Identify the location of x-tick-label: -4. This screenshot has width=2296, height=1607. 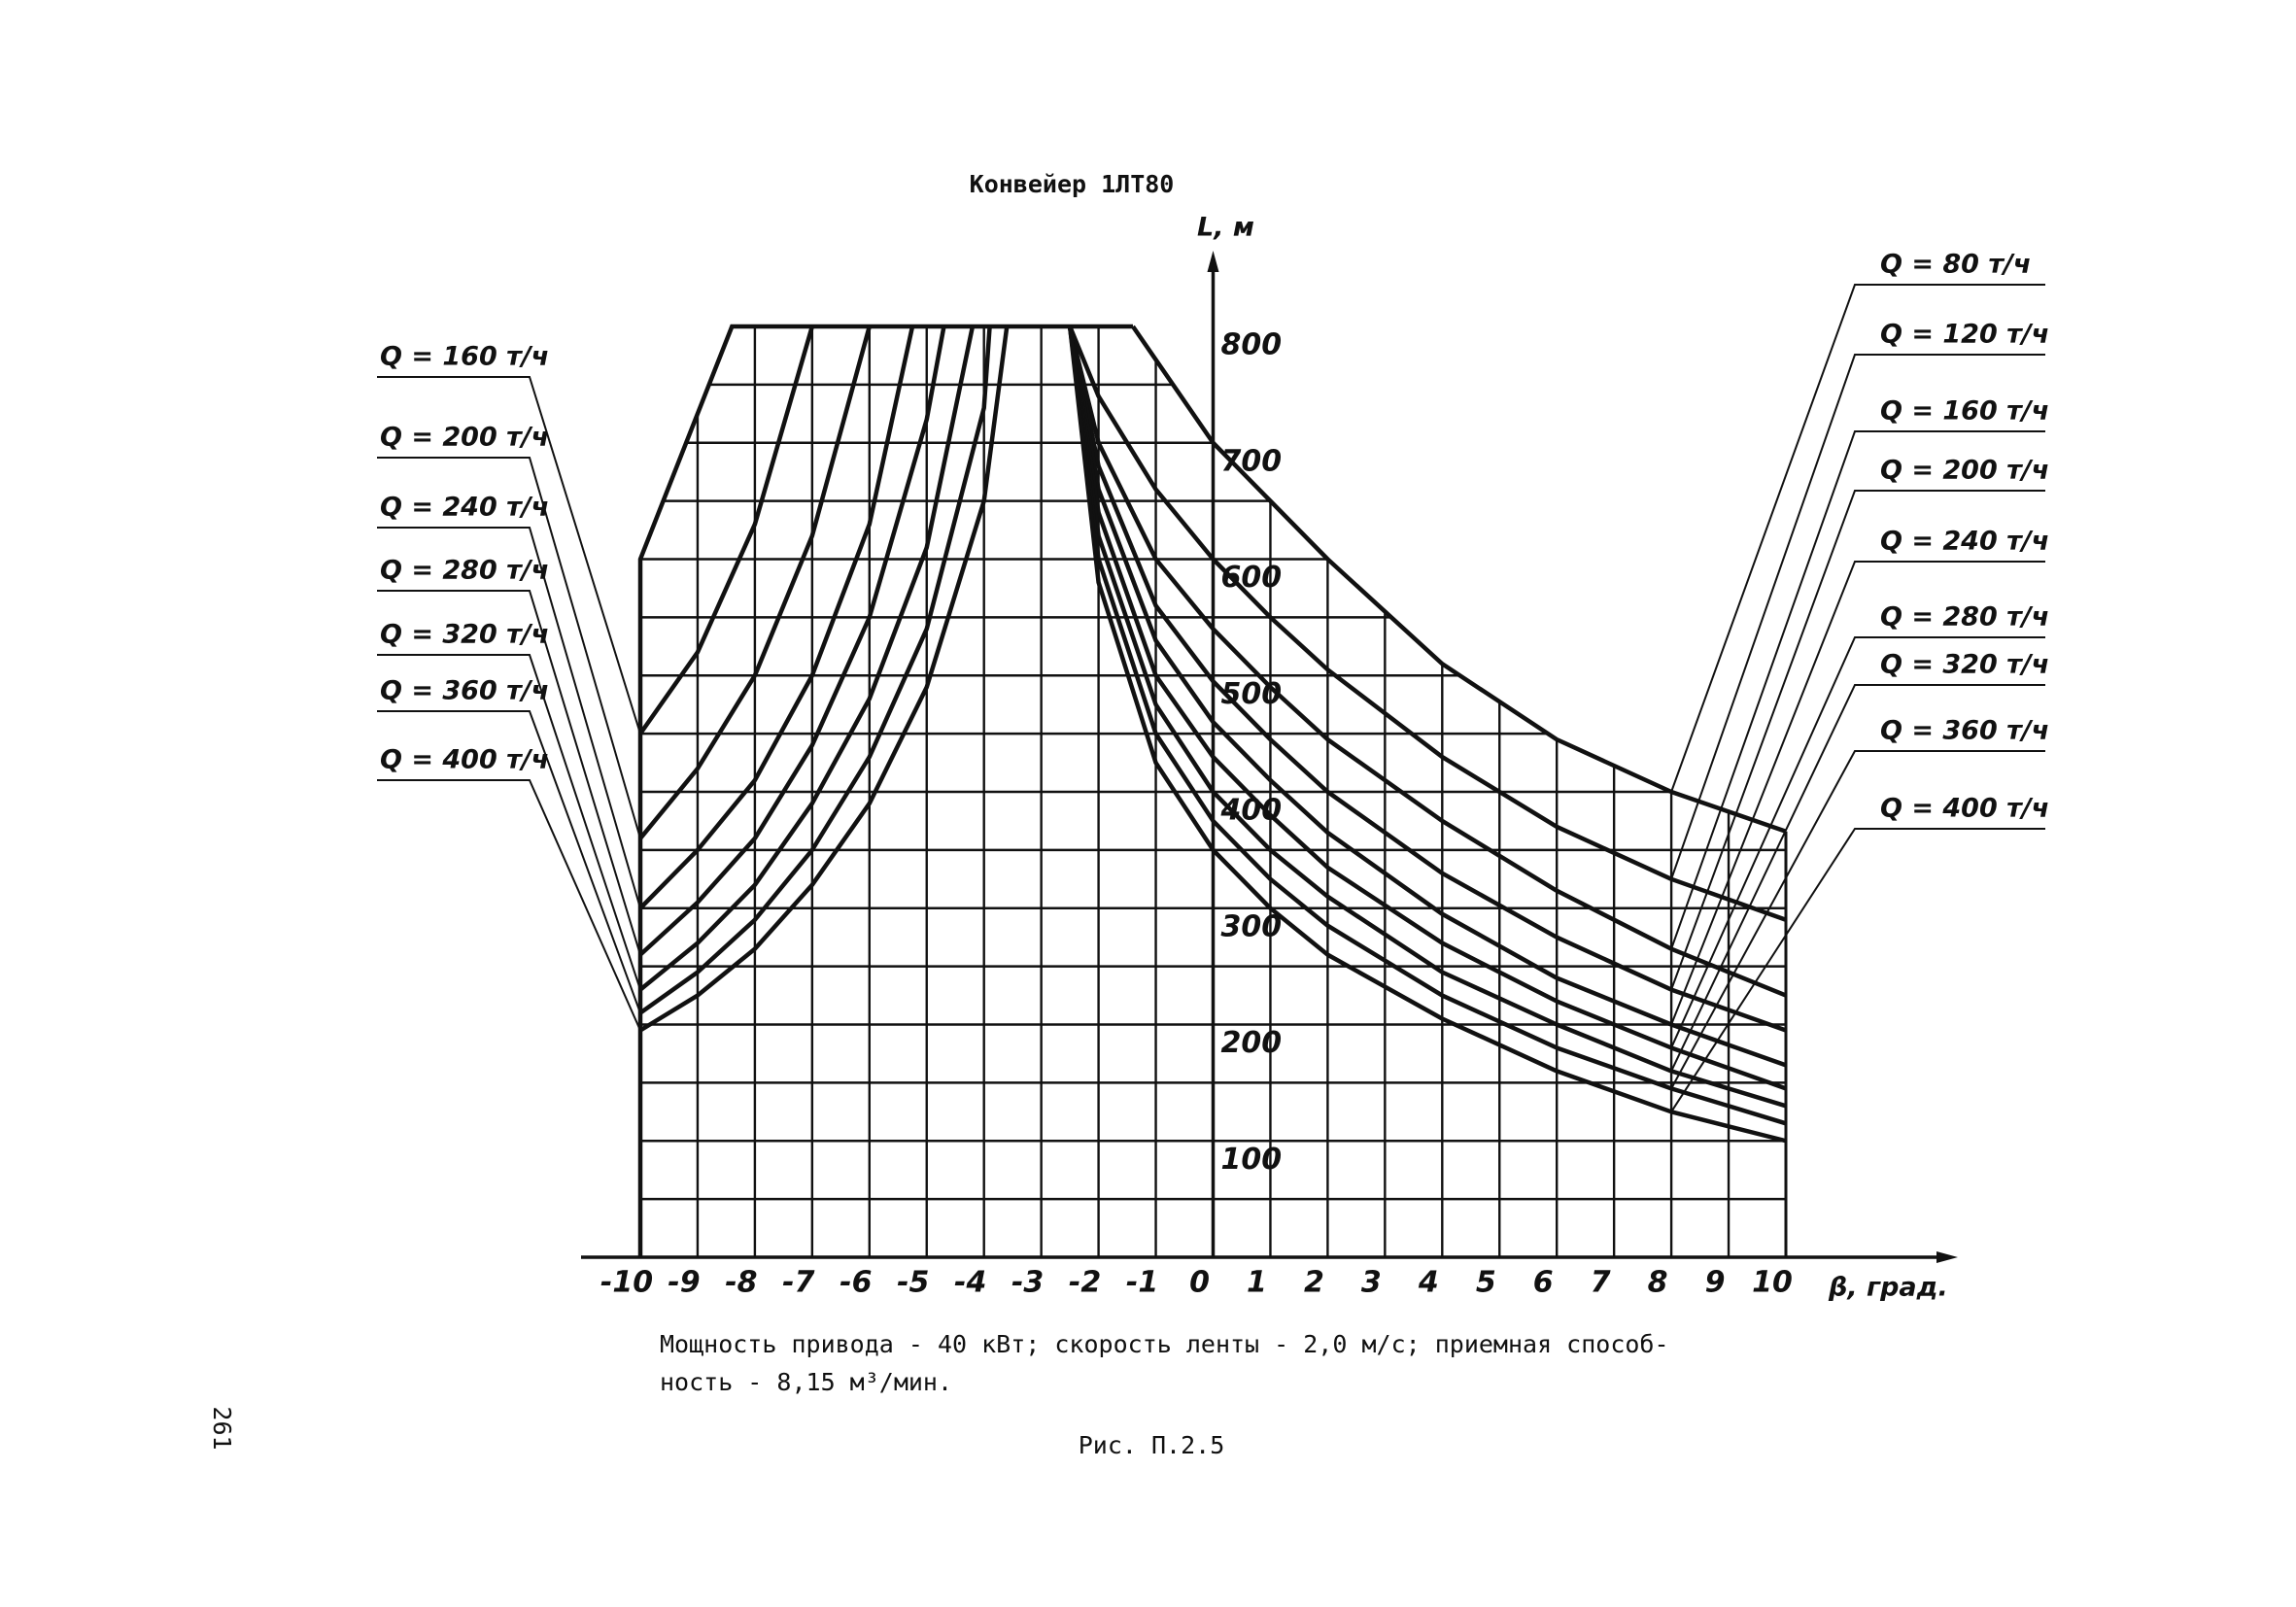
(970, 1283).